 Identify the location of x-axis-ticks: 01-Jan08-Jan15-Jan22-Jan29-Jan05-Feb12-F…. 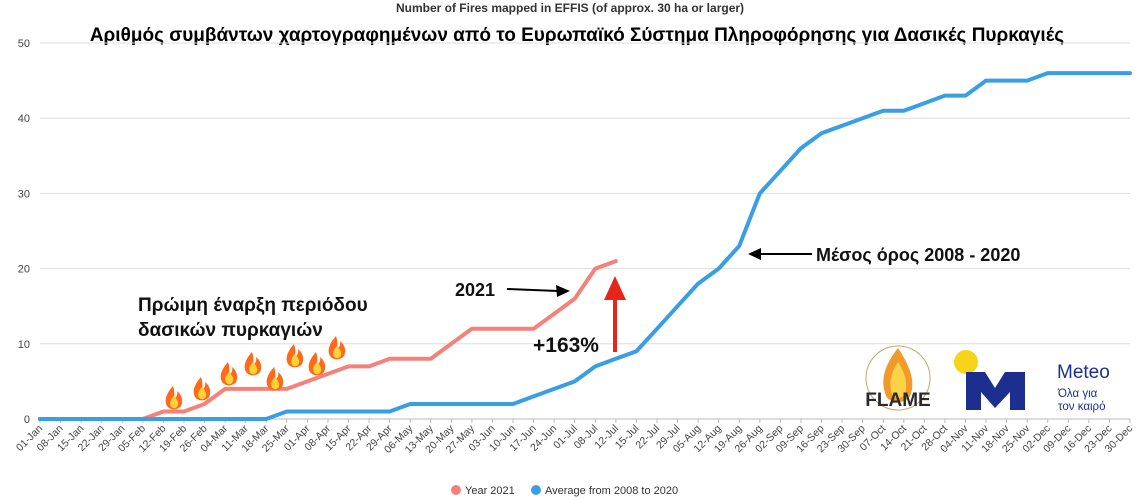
(574, 437).